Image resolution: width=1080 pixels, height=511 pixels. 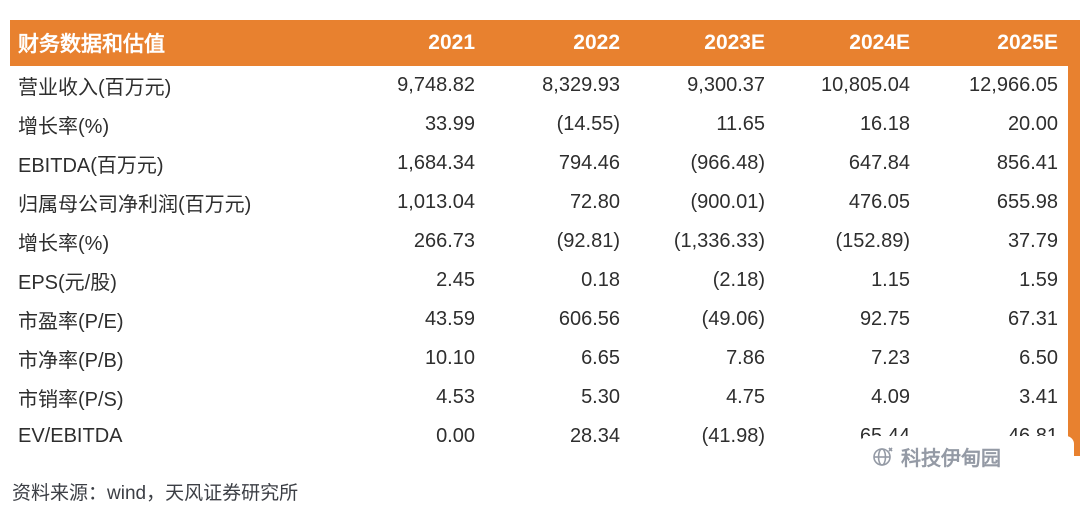 I want to click on value-cell: (152.89), so click(x=873, y=241).